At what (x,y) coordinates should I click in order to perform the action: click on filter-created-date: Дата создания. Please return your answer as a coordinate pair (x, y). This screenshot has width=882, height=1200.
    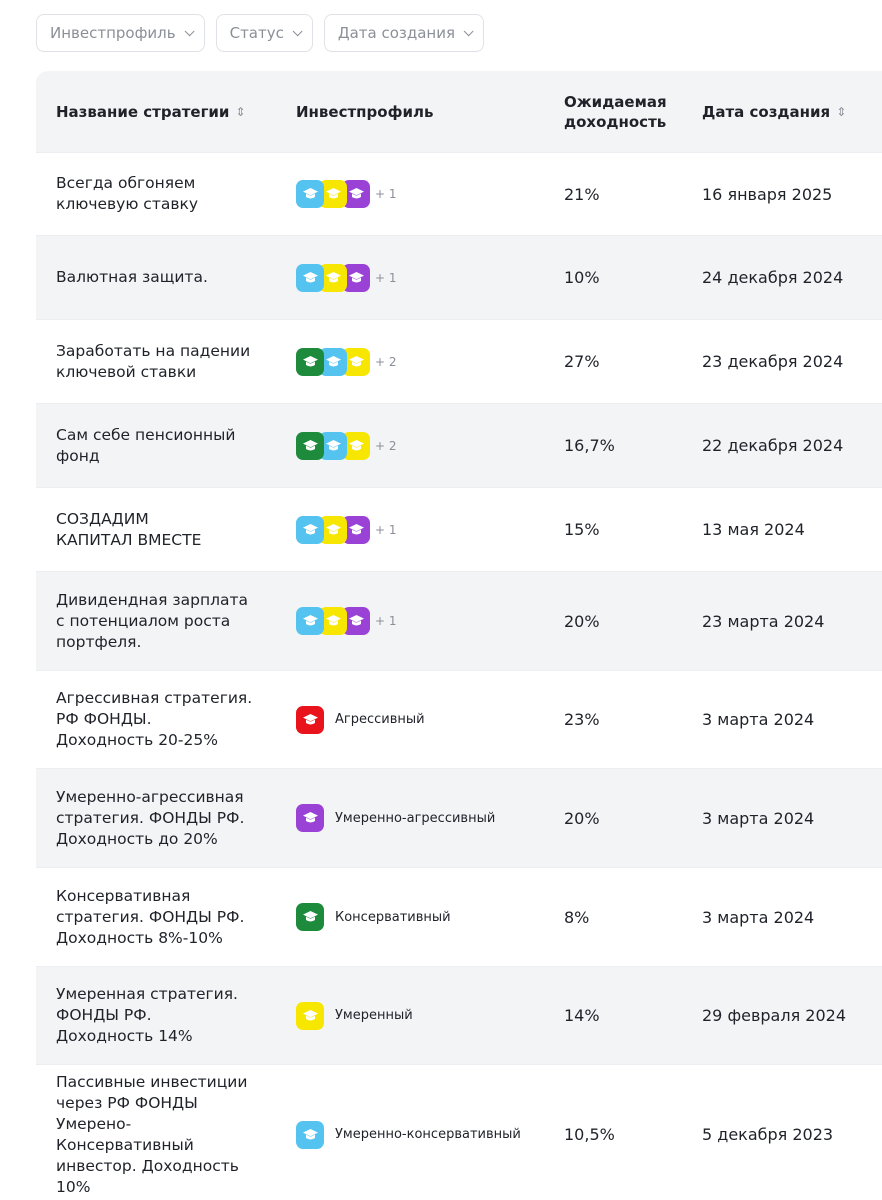
    Looking at the image, I should click on (404, 33).